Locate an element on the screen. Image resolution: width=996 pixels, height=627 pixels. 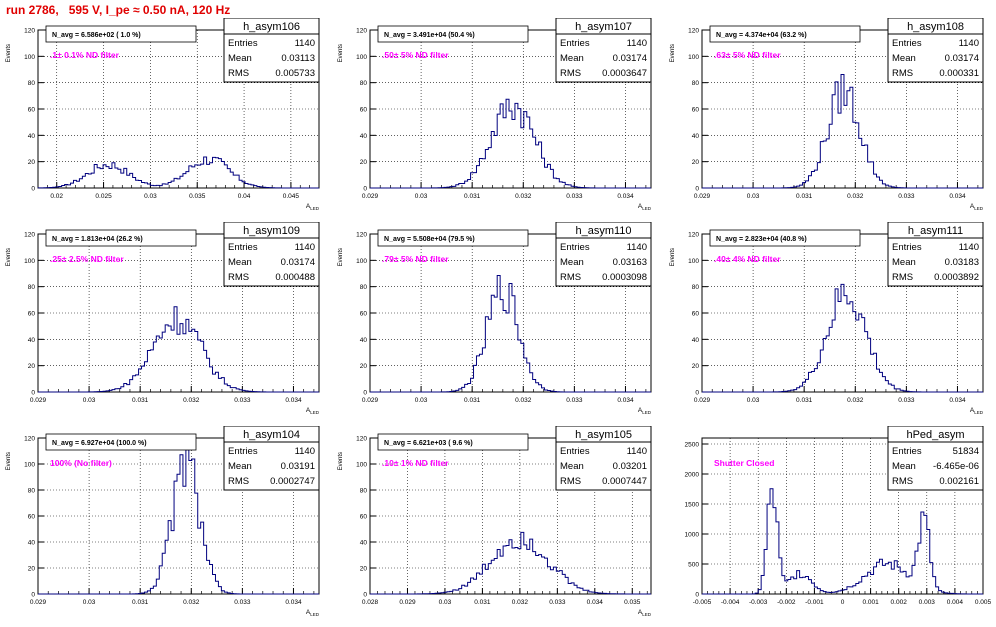
stats-rms-value: 0.0007447 is located at coordinates (624, 481).